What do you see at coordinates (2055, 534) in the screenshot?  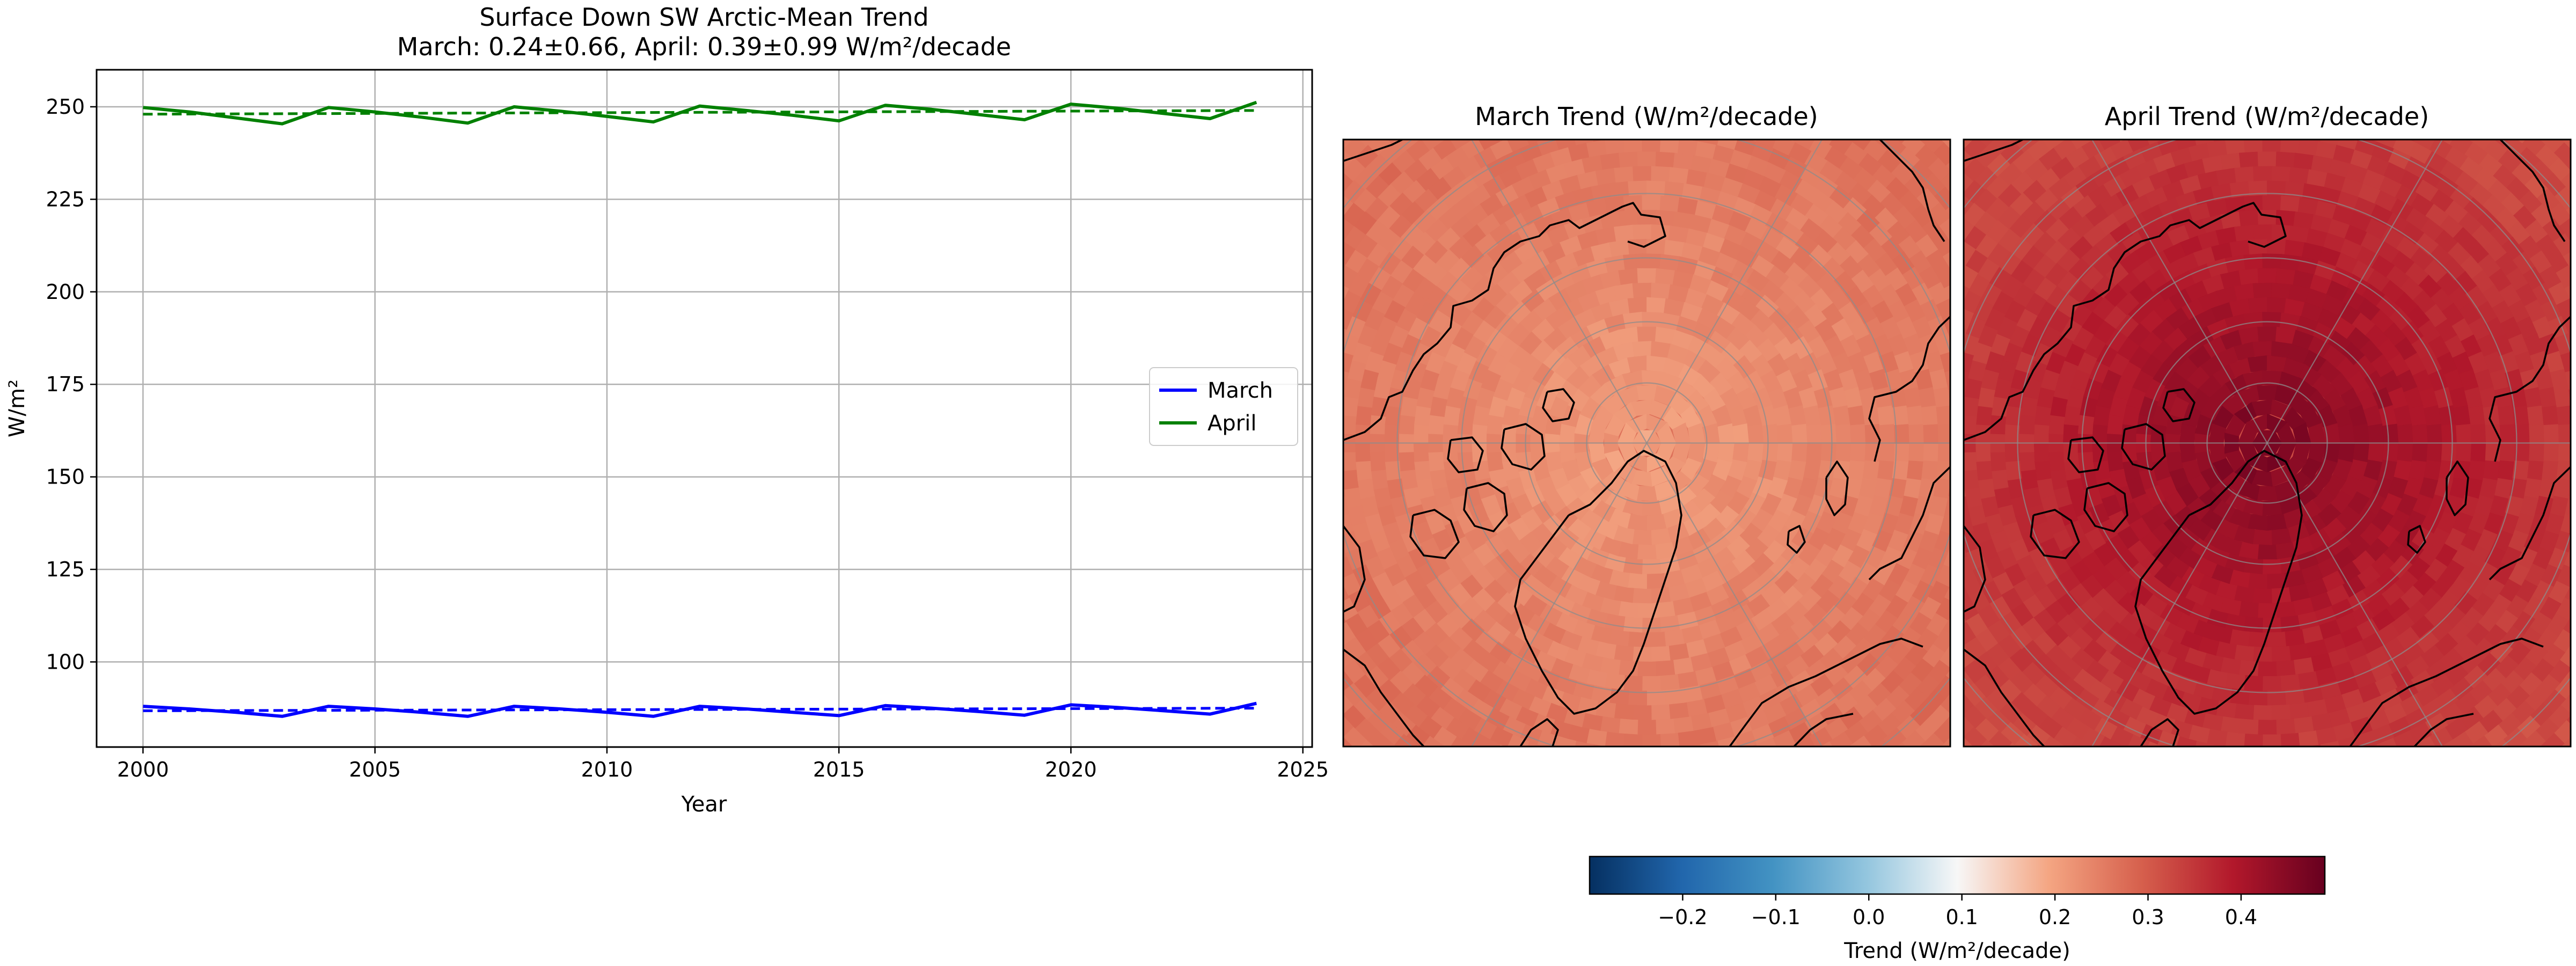 I see `april-coastline` at bounding box center [2055, 534].